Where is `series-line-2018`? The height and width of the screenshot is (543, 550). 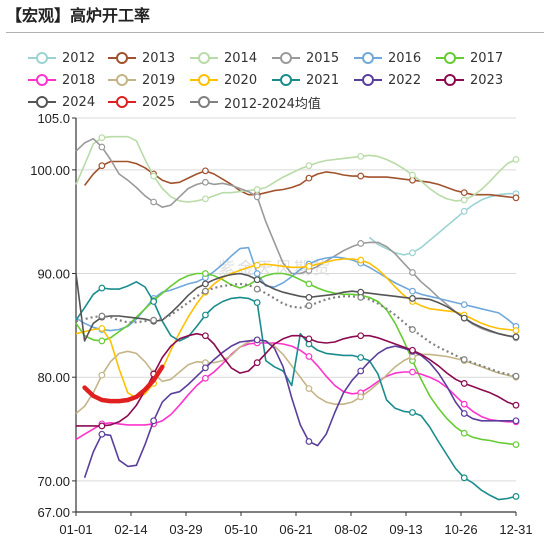 series-line-2018 is located at coordinates (295, 391).